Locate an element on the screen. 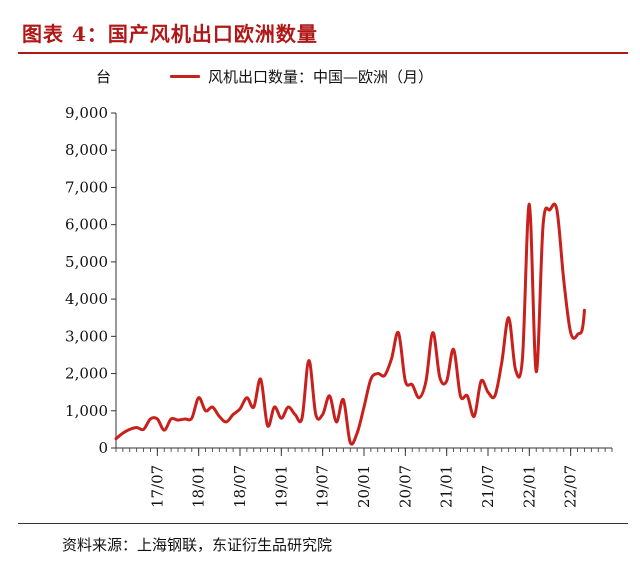  y-tick-label: 7,000 is located at coordinates (86, 187).